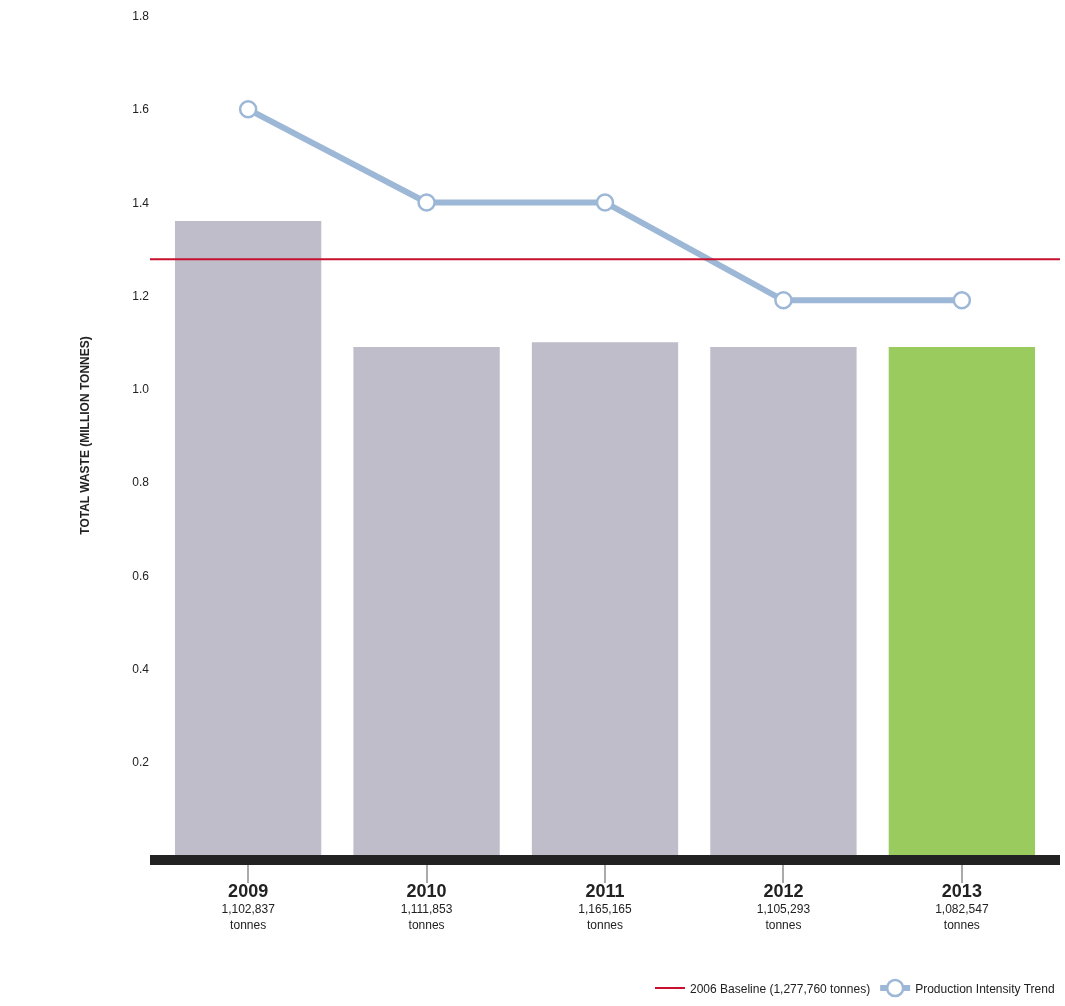  Describe the element at coordinates (141, 16) in the screenshot. I see `y-tick-label: 1.8` at that location.